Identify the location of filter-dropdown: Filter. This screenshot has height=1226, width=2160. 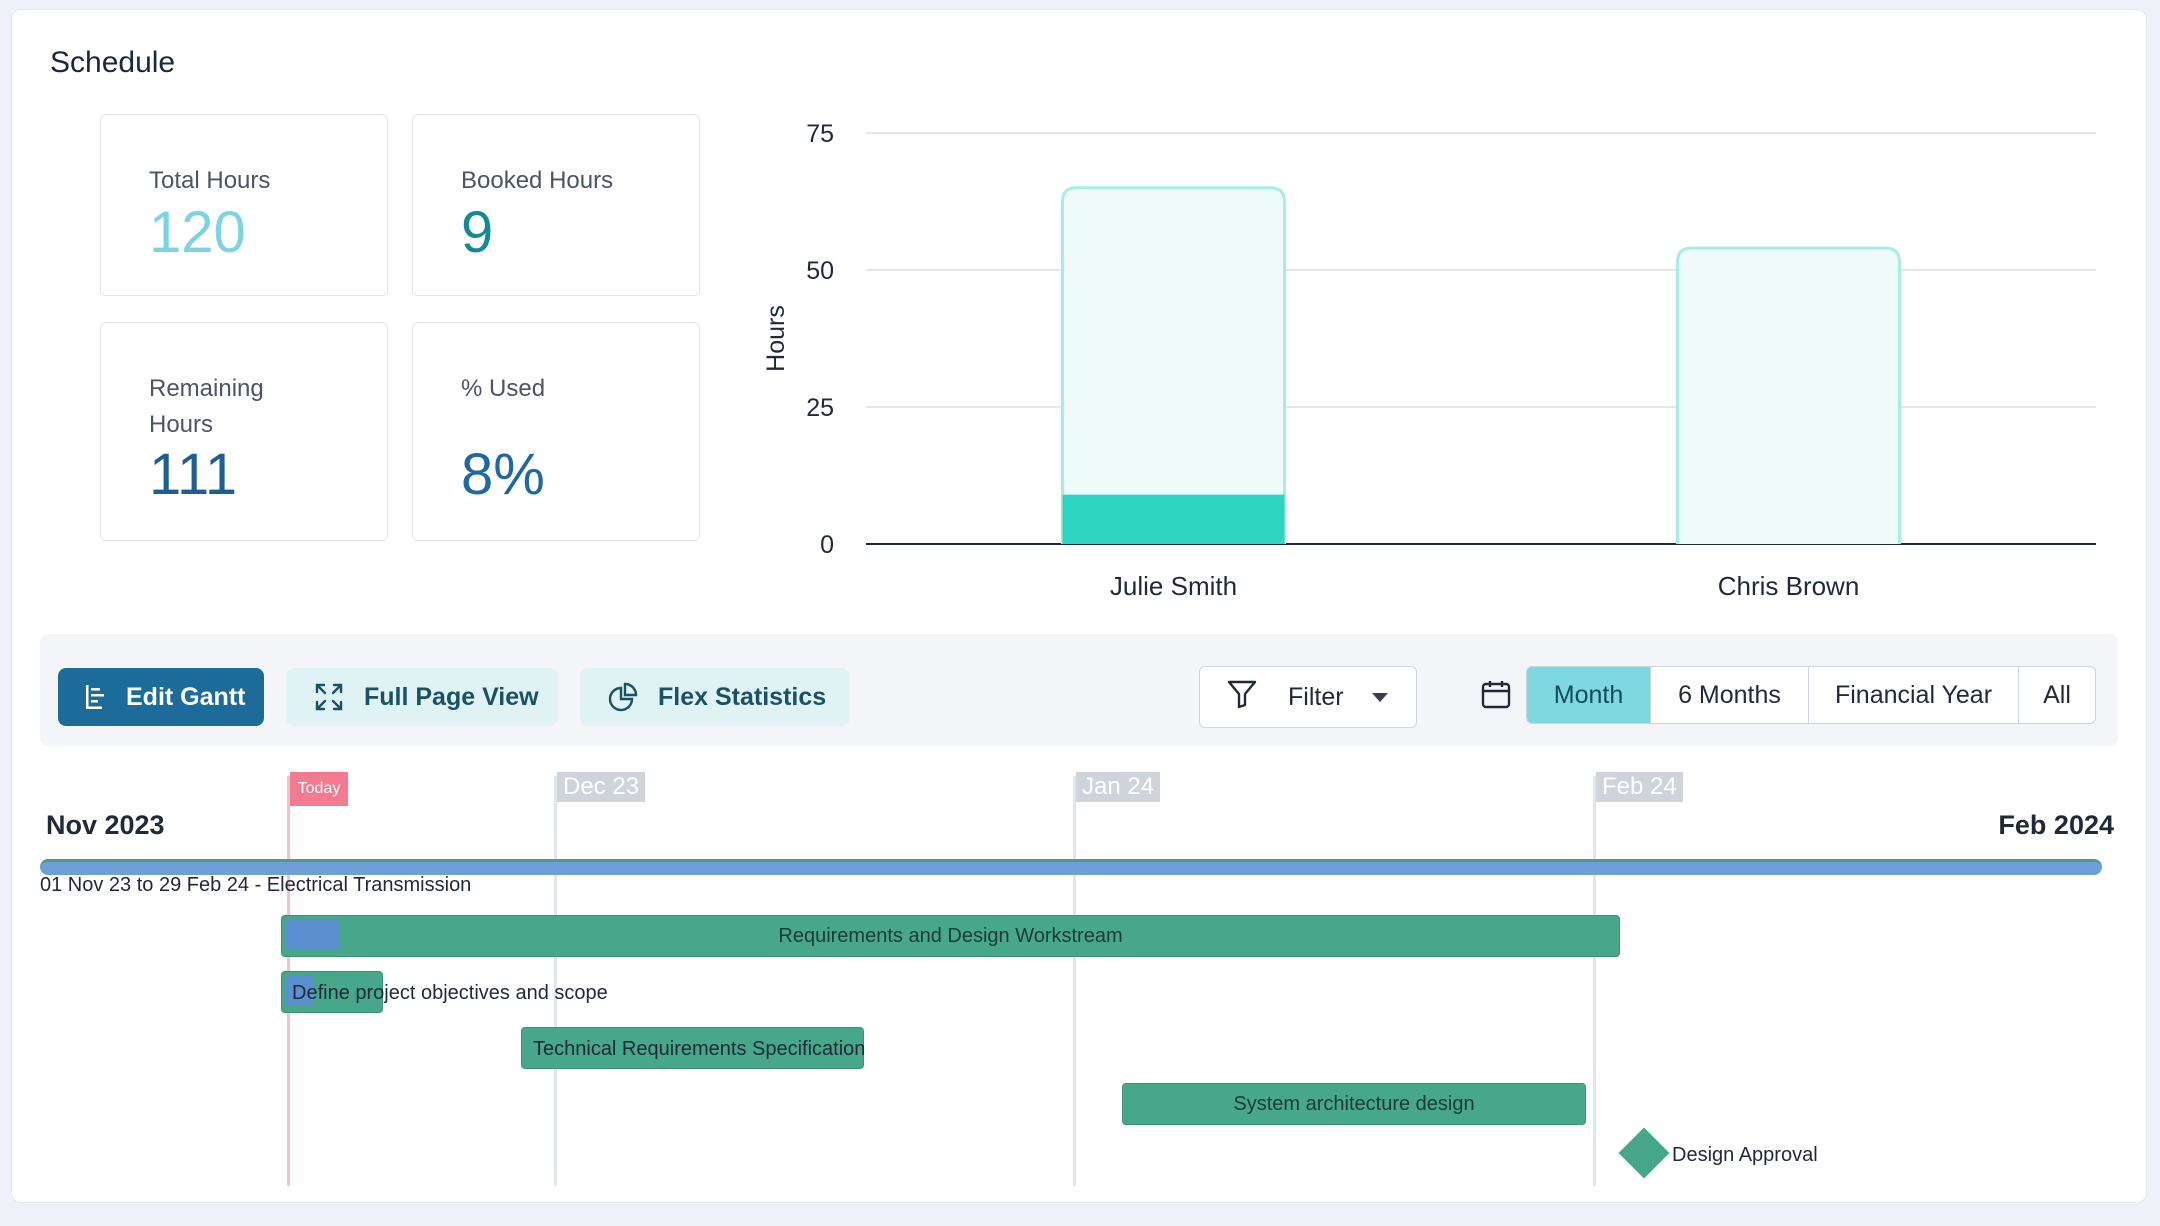
(1308, 697).